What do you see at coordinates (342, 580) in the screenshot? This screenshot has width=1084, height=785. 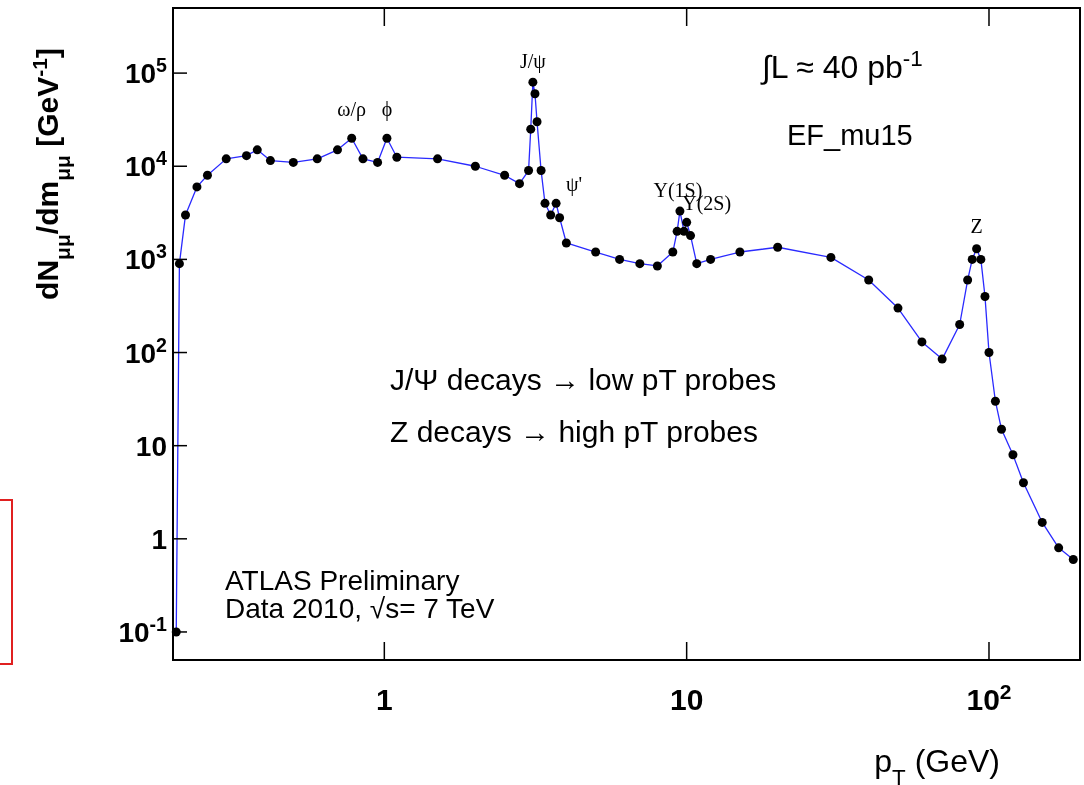 I see `annotation: ATLAS Preliminary` at bounding box center [342, 580].